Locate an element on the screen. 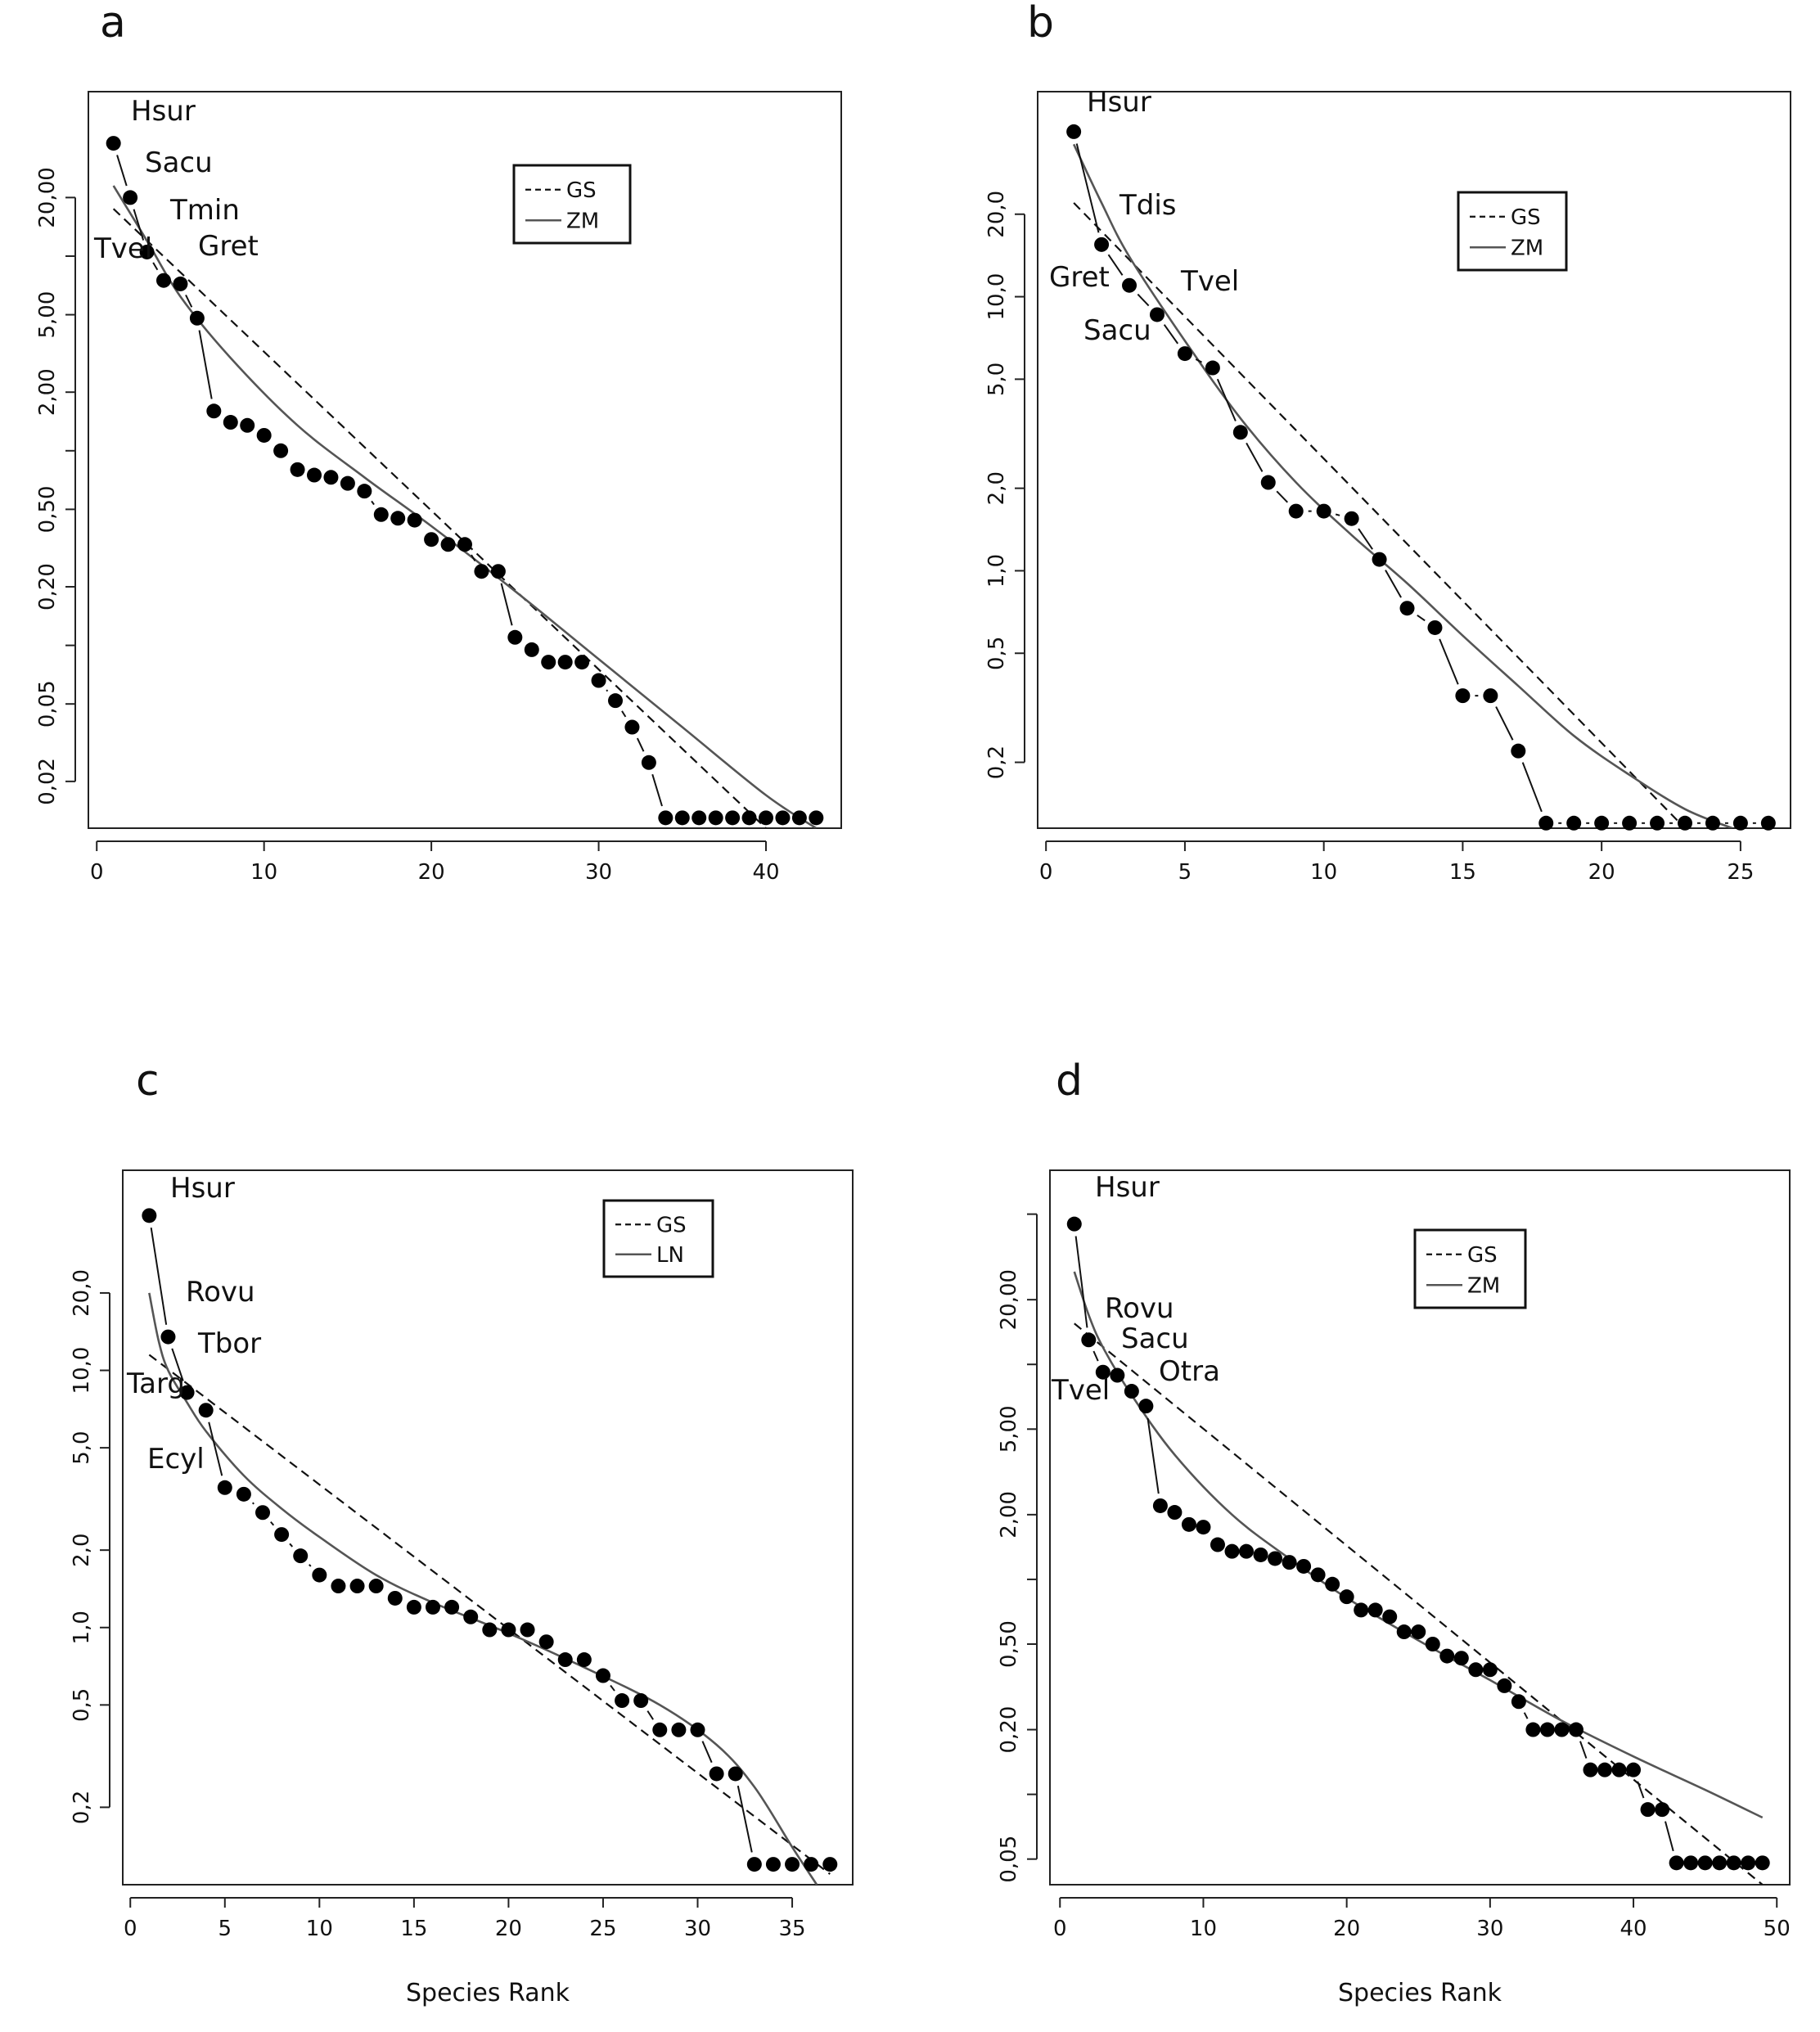 The height and width of the screenshot is (2032, 1820). y-tick-label: 2,00 is located at coordinates (48, 392).